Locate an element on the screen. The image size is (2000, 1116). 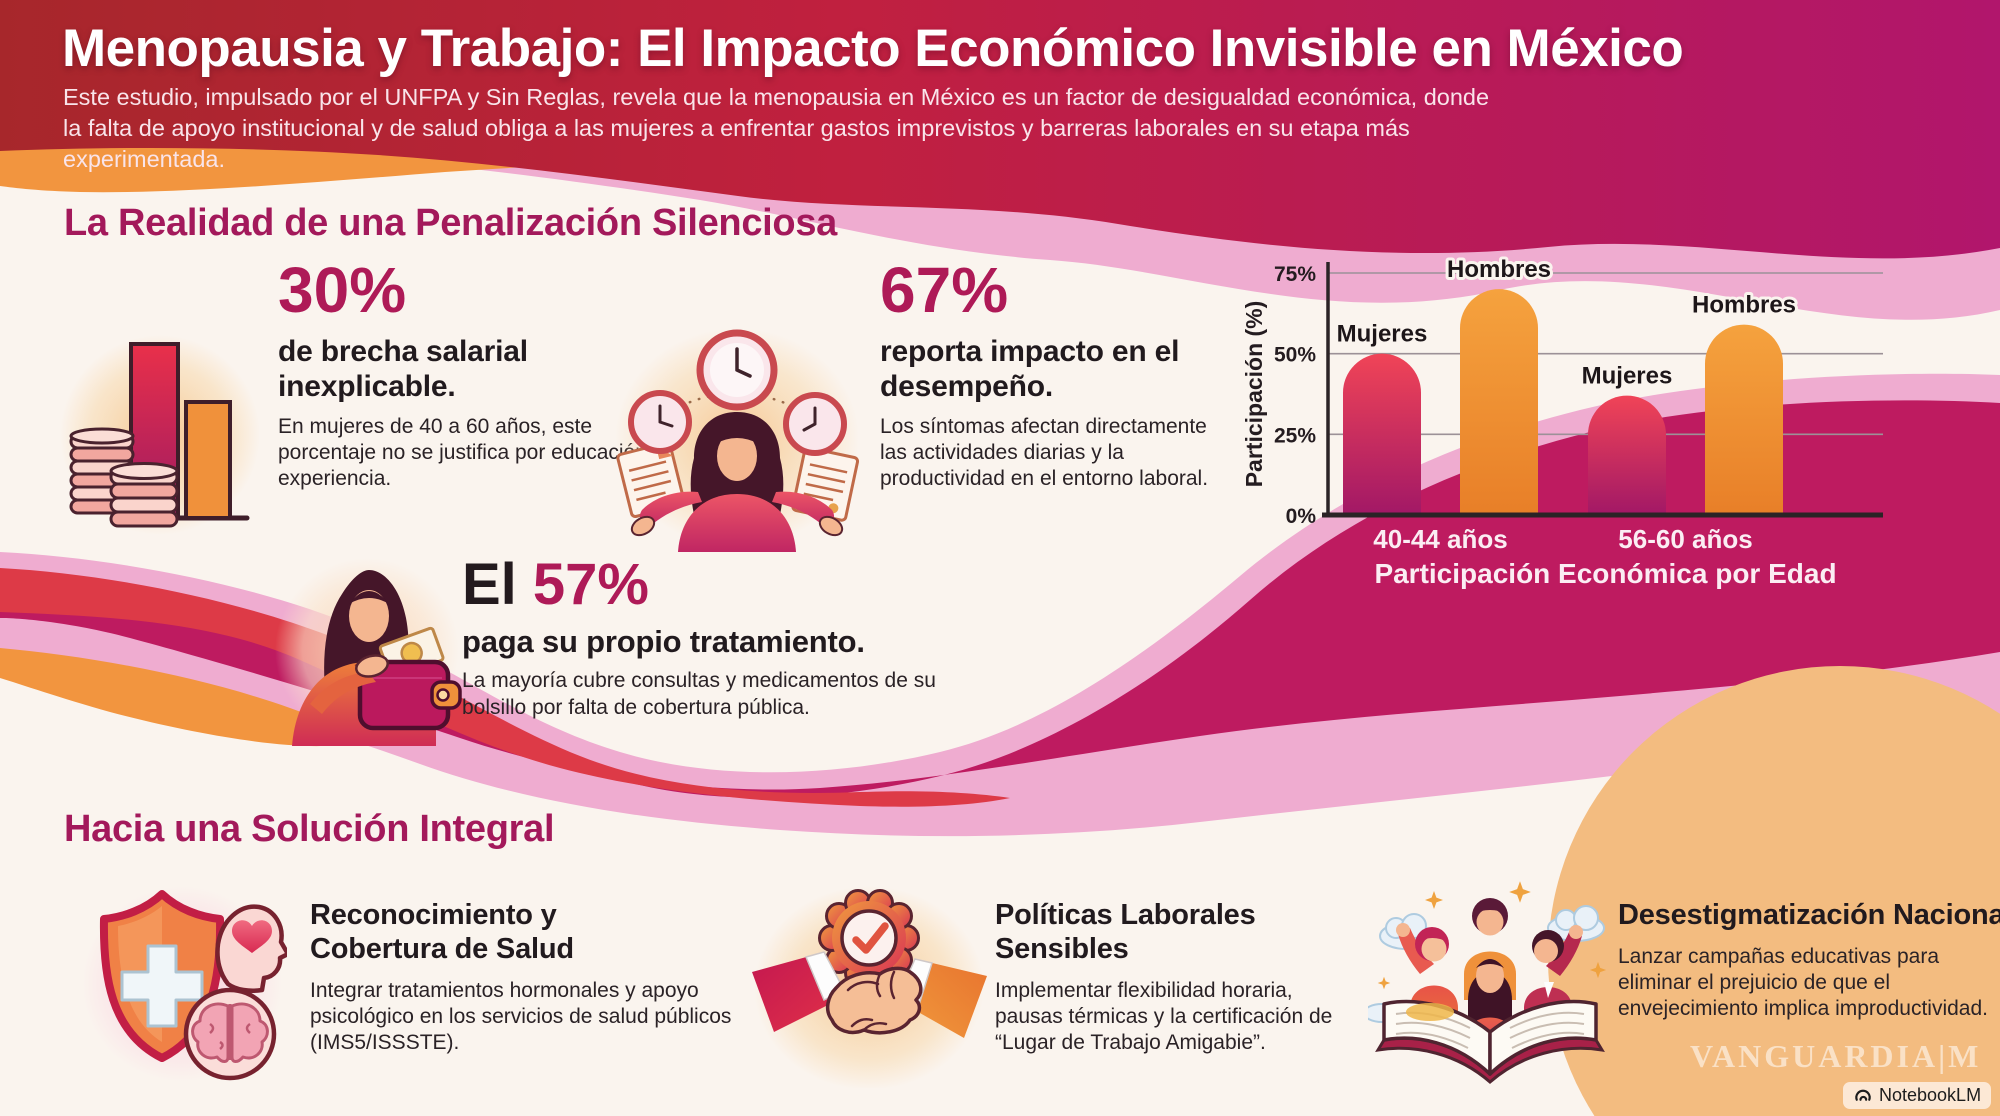
solution-title: Políticas Laborales Sensibles is located at coordinates (1125, 932).